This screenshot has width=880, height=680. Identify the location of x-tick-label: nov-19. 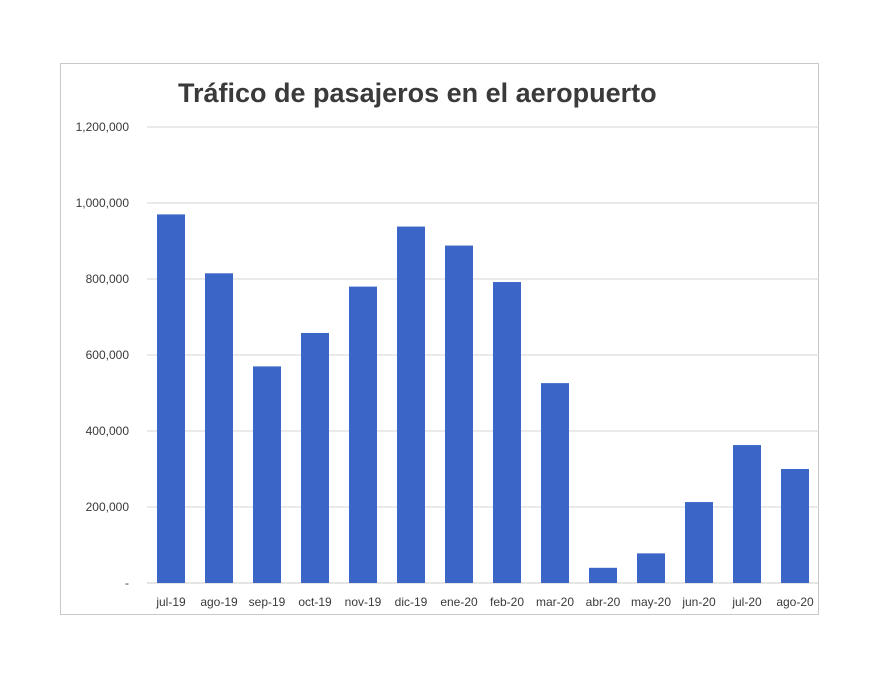
(363, 602).